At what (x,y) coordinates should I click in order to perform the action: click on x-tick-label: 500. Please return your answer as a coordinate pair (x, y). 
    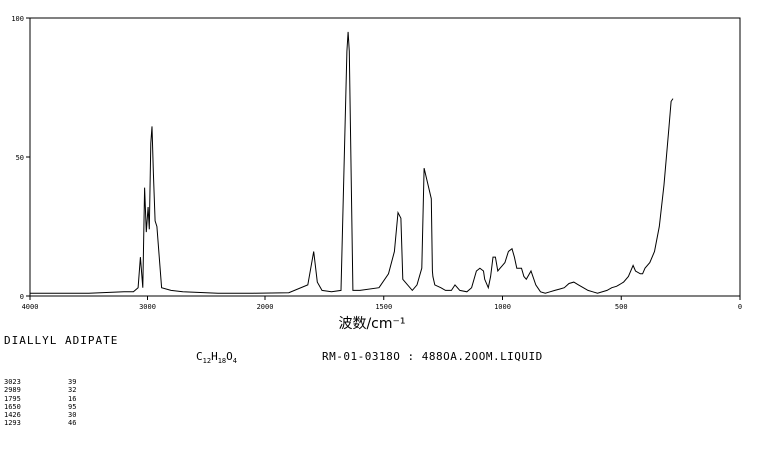
    Looking at the image, I should click on (621, 307).